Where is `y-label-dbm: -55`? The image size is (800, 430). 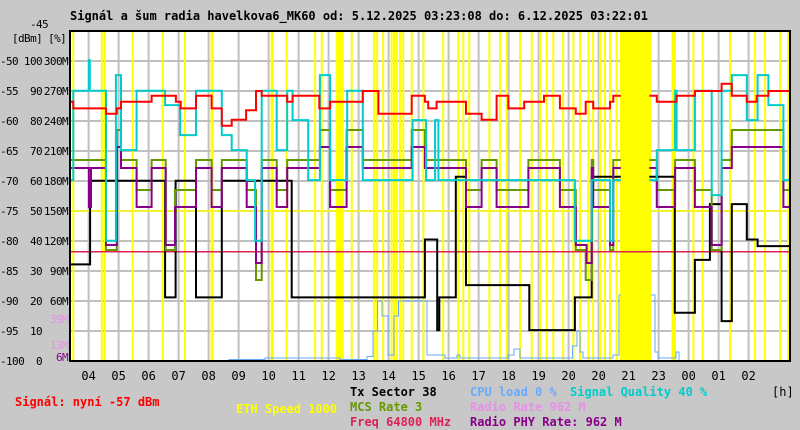 y-label-dbm: -55 is located at coordinates (9, 91).